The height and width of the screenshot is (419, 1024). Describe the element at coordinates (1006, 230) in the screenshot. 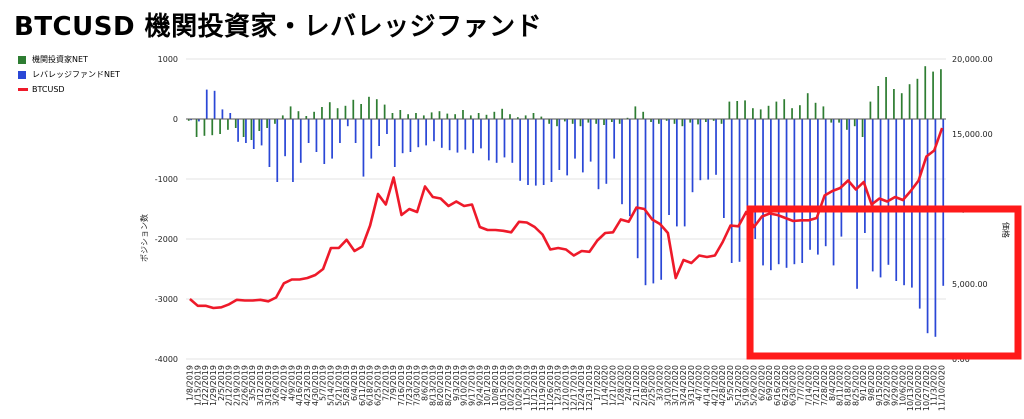

I see `y2-axis-title: 価格` at that location.